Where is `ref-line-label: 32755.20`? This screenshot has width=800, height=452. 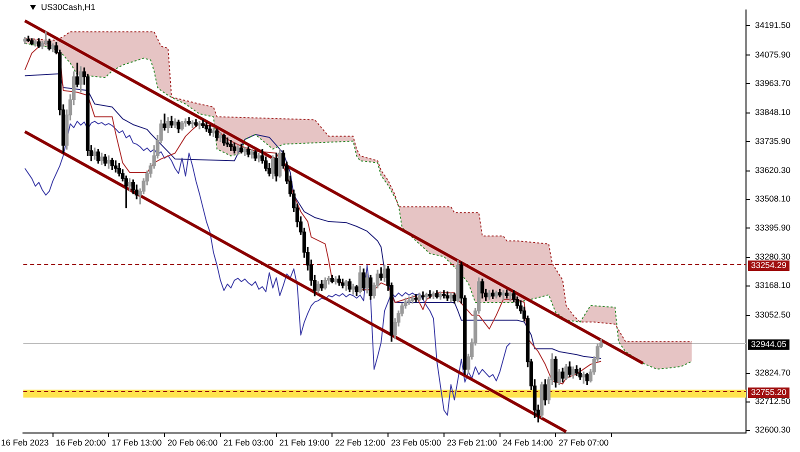
ref-line-label: 32755.20 is located at coordinates (769, 392).